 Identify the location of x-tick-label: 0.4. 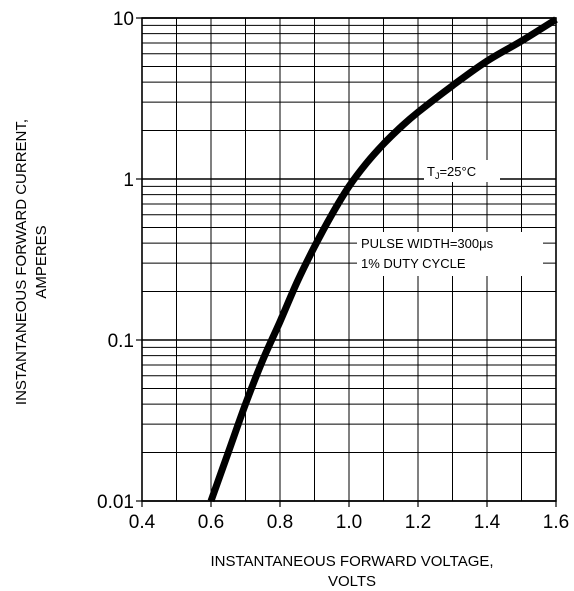
(142, 522).